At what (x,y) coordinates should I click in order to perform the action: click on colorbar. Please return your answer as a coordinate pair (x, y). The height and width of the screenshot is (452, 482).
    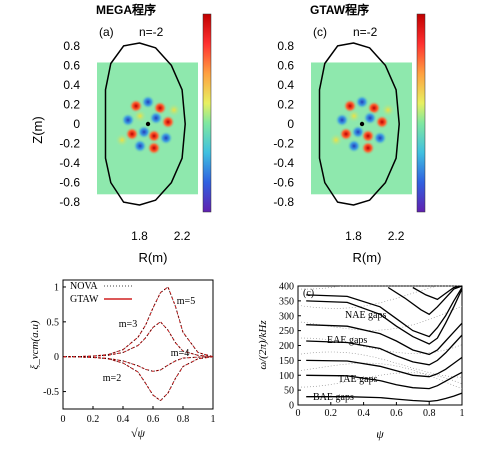
    Looking at the image, I should click on (421, 113).